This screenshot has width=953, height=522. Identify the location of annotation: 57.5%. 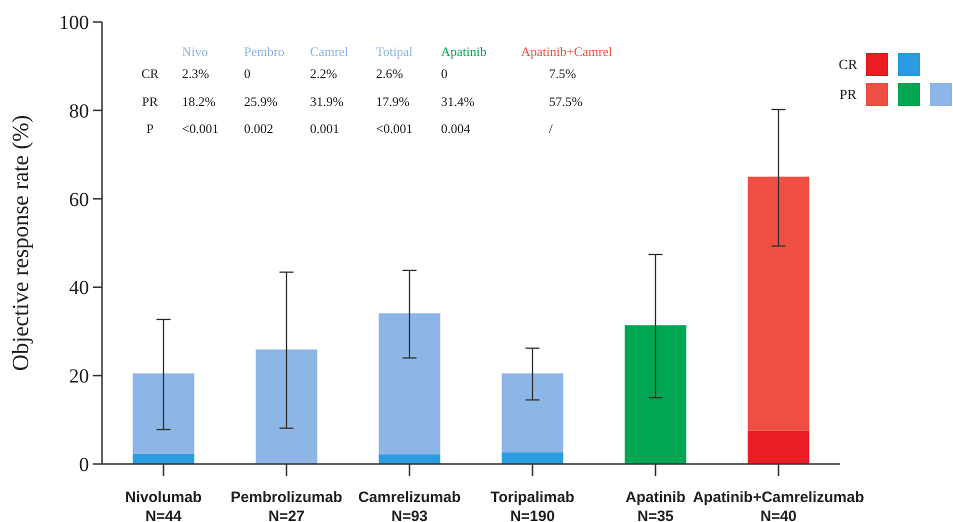
(566, 101).